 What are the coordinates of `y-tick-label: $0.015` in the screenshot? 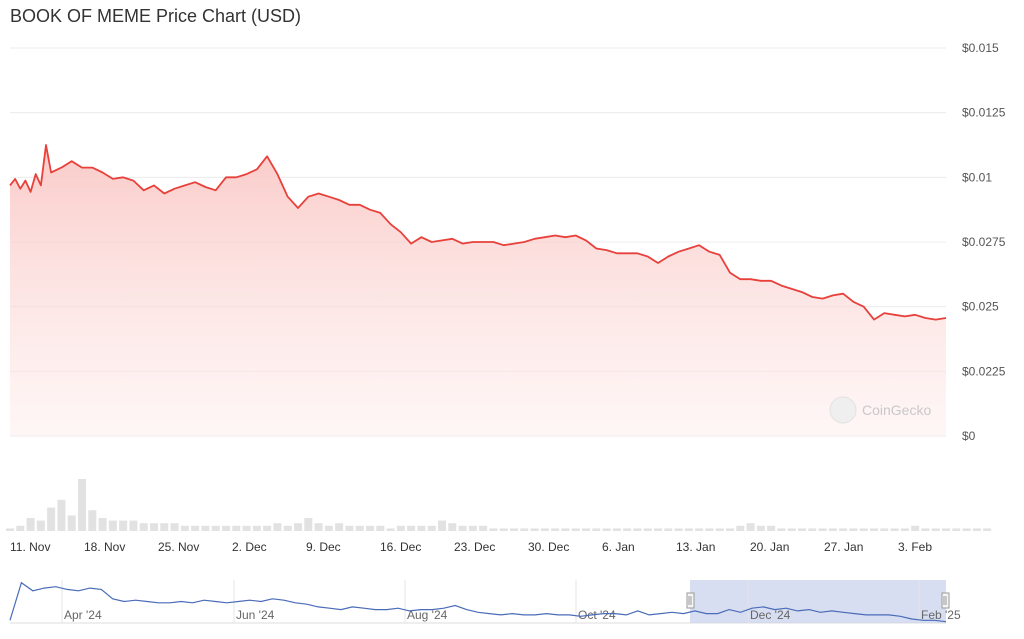 It's located at (980, 48).